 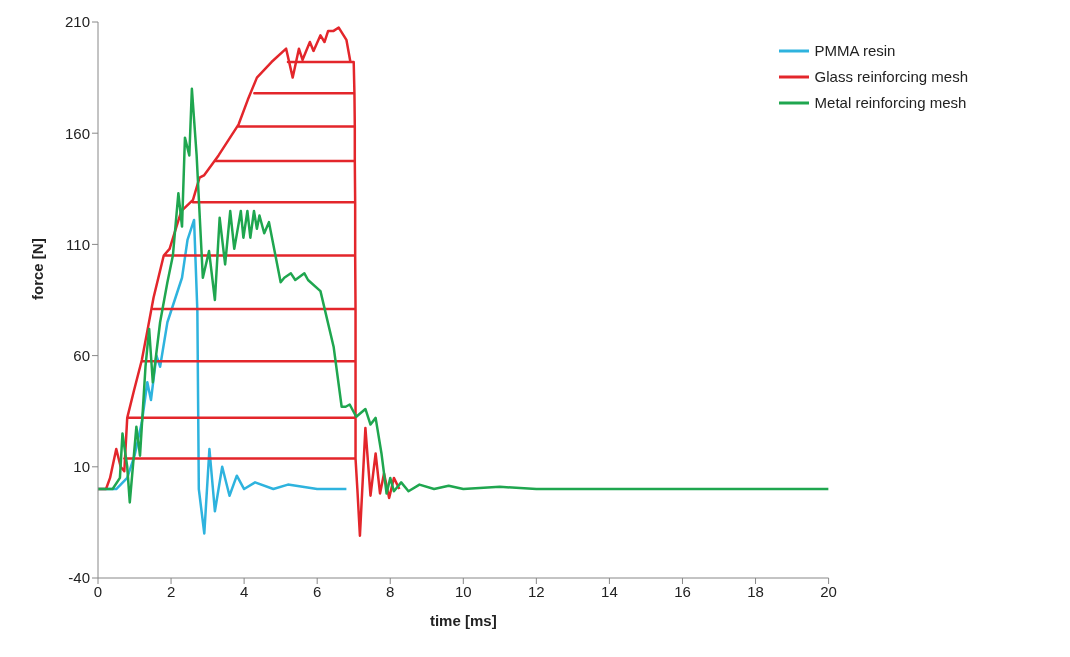 What do you see at coordinates (855, 51) in the screenshot?
I see `legend-label: PMMA resin` at bounding box center [855, 51].